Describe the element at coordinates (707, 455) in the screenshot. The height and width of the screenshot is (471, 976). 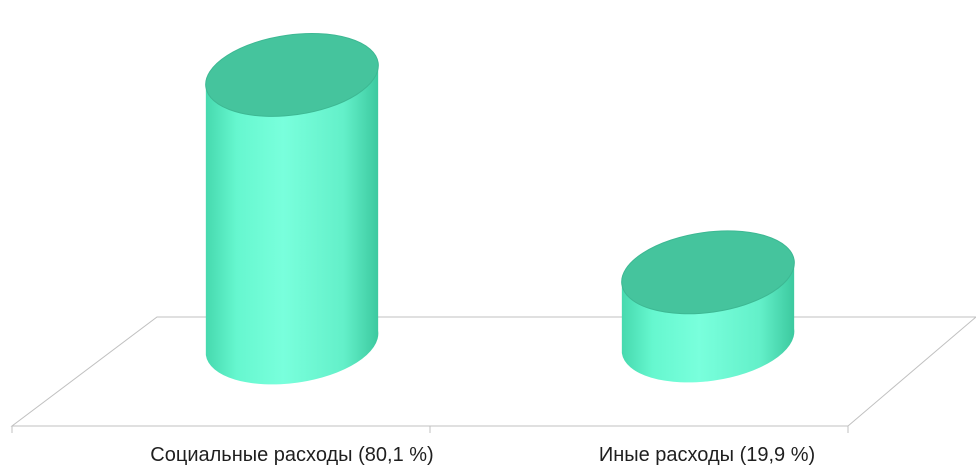
I see `category-label-other: Иные расходы (19,9 %)` at that location.